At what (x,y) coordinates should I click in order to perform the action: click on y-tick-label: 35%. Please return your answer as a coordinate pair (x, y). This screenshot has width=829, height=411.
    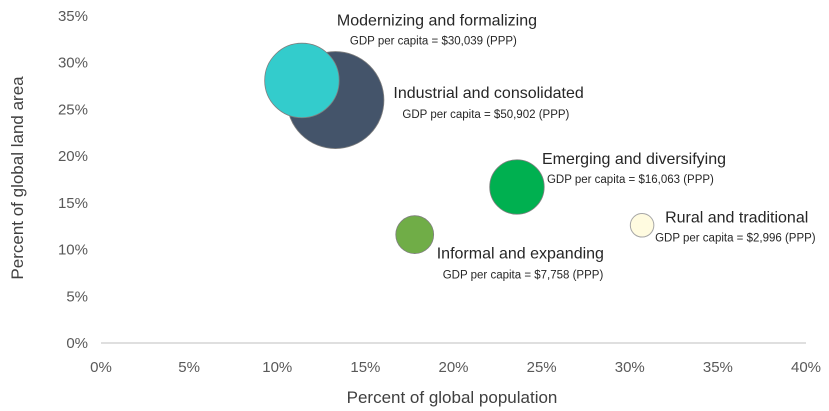
    Looking at the image, I should click on (73, 16).